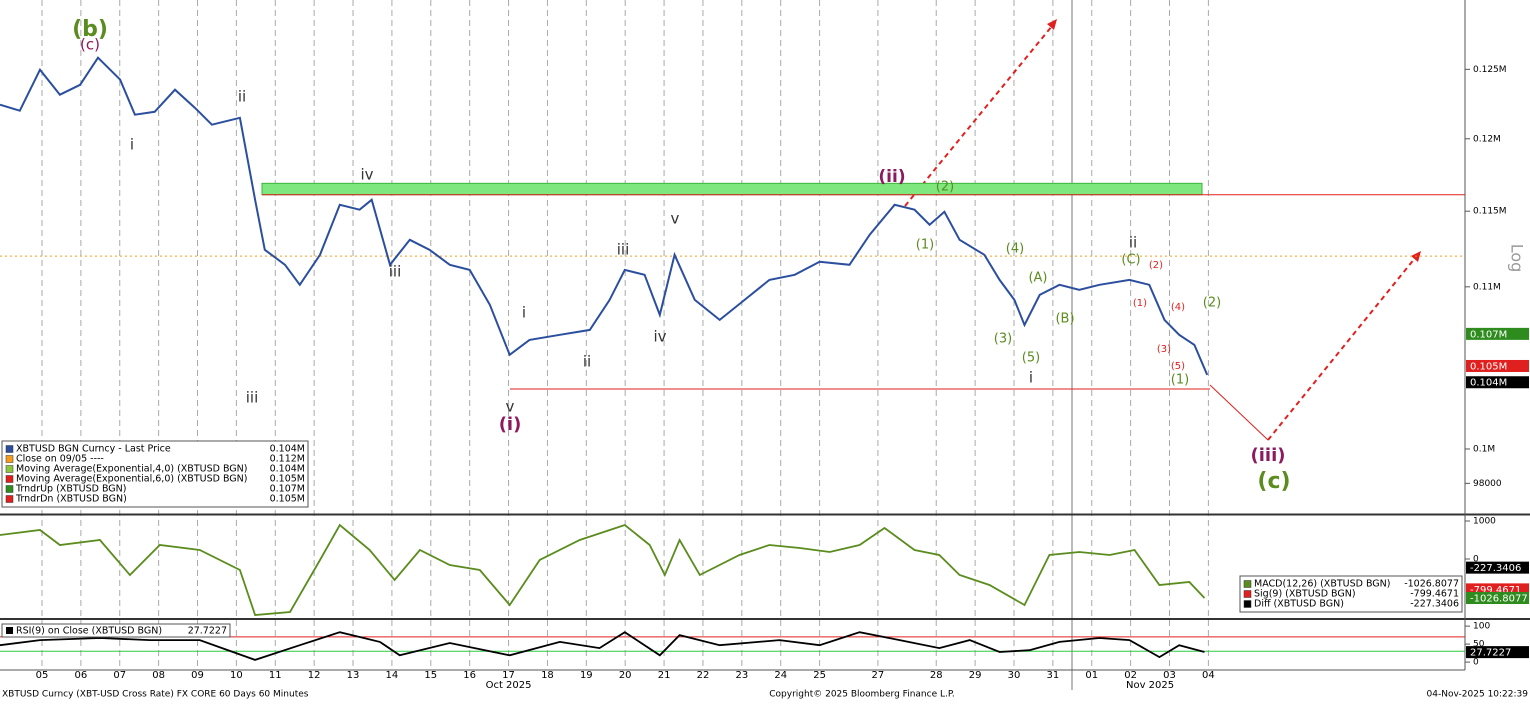  I want to click on x-tick-label: 05, so click(42, 675).